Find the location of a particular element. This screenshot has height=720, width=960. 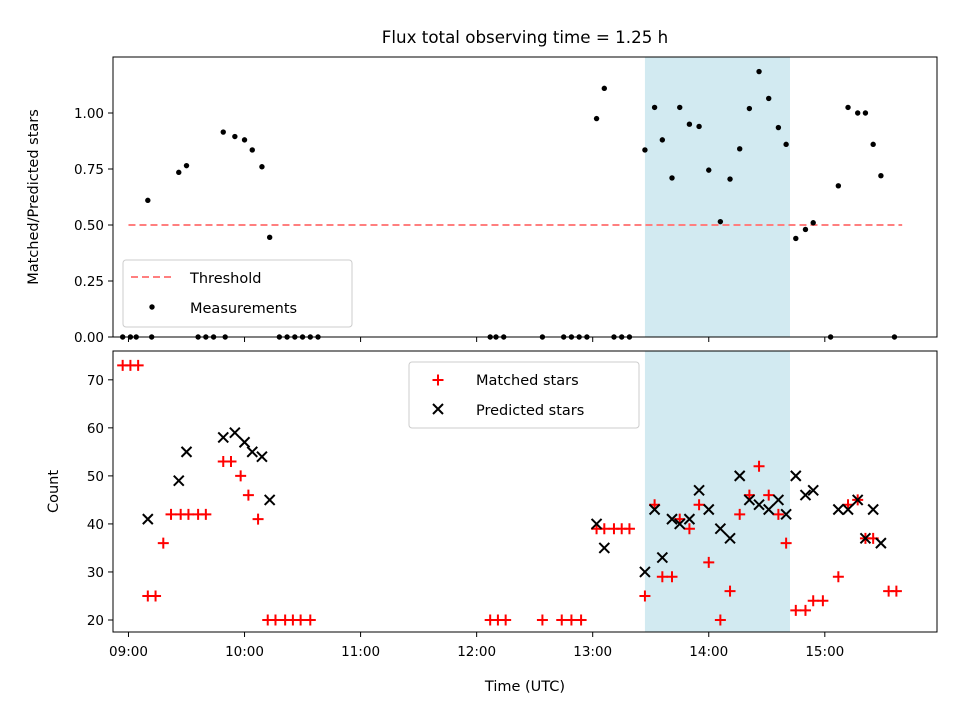

legend-measurements-label: Measurements is located at coordinates (243, 309).